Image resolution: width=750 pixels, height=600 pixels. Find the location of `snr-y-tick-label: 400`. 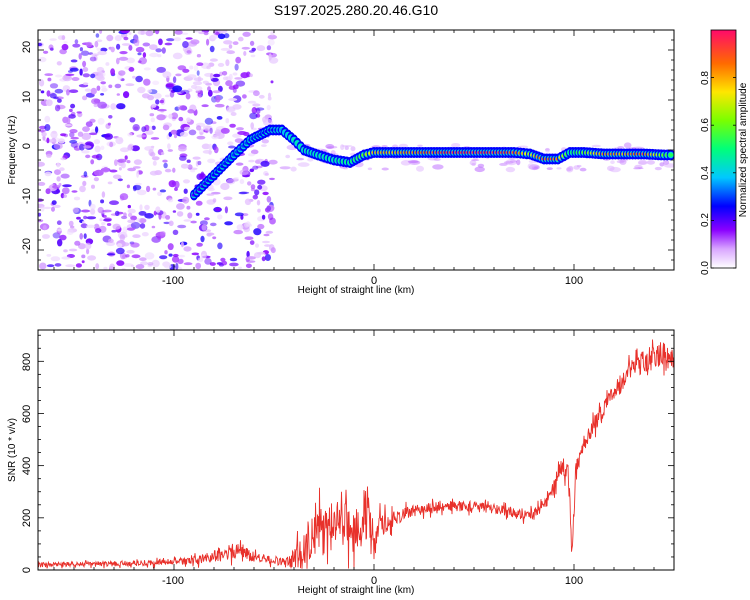

snr-y-tick-label: 400 is located at coordinates (27, 466).